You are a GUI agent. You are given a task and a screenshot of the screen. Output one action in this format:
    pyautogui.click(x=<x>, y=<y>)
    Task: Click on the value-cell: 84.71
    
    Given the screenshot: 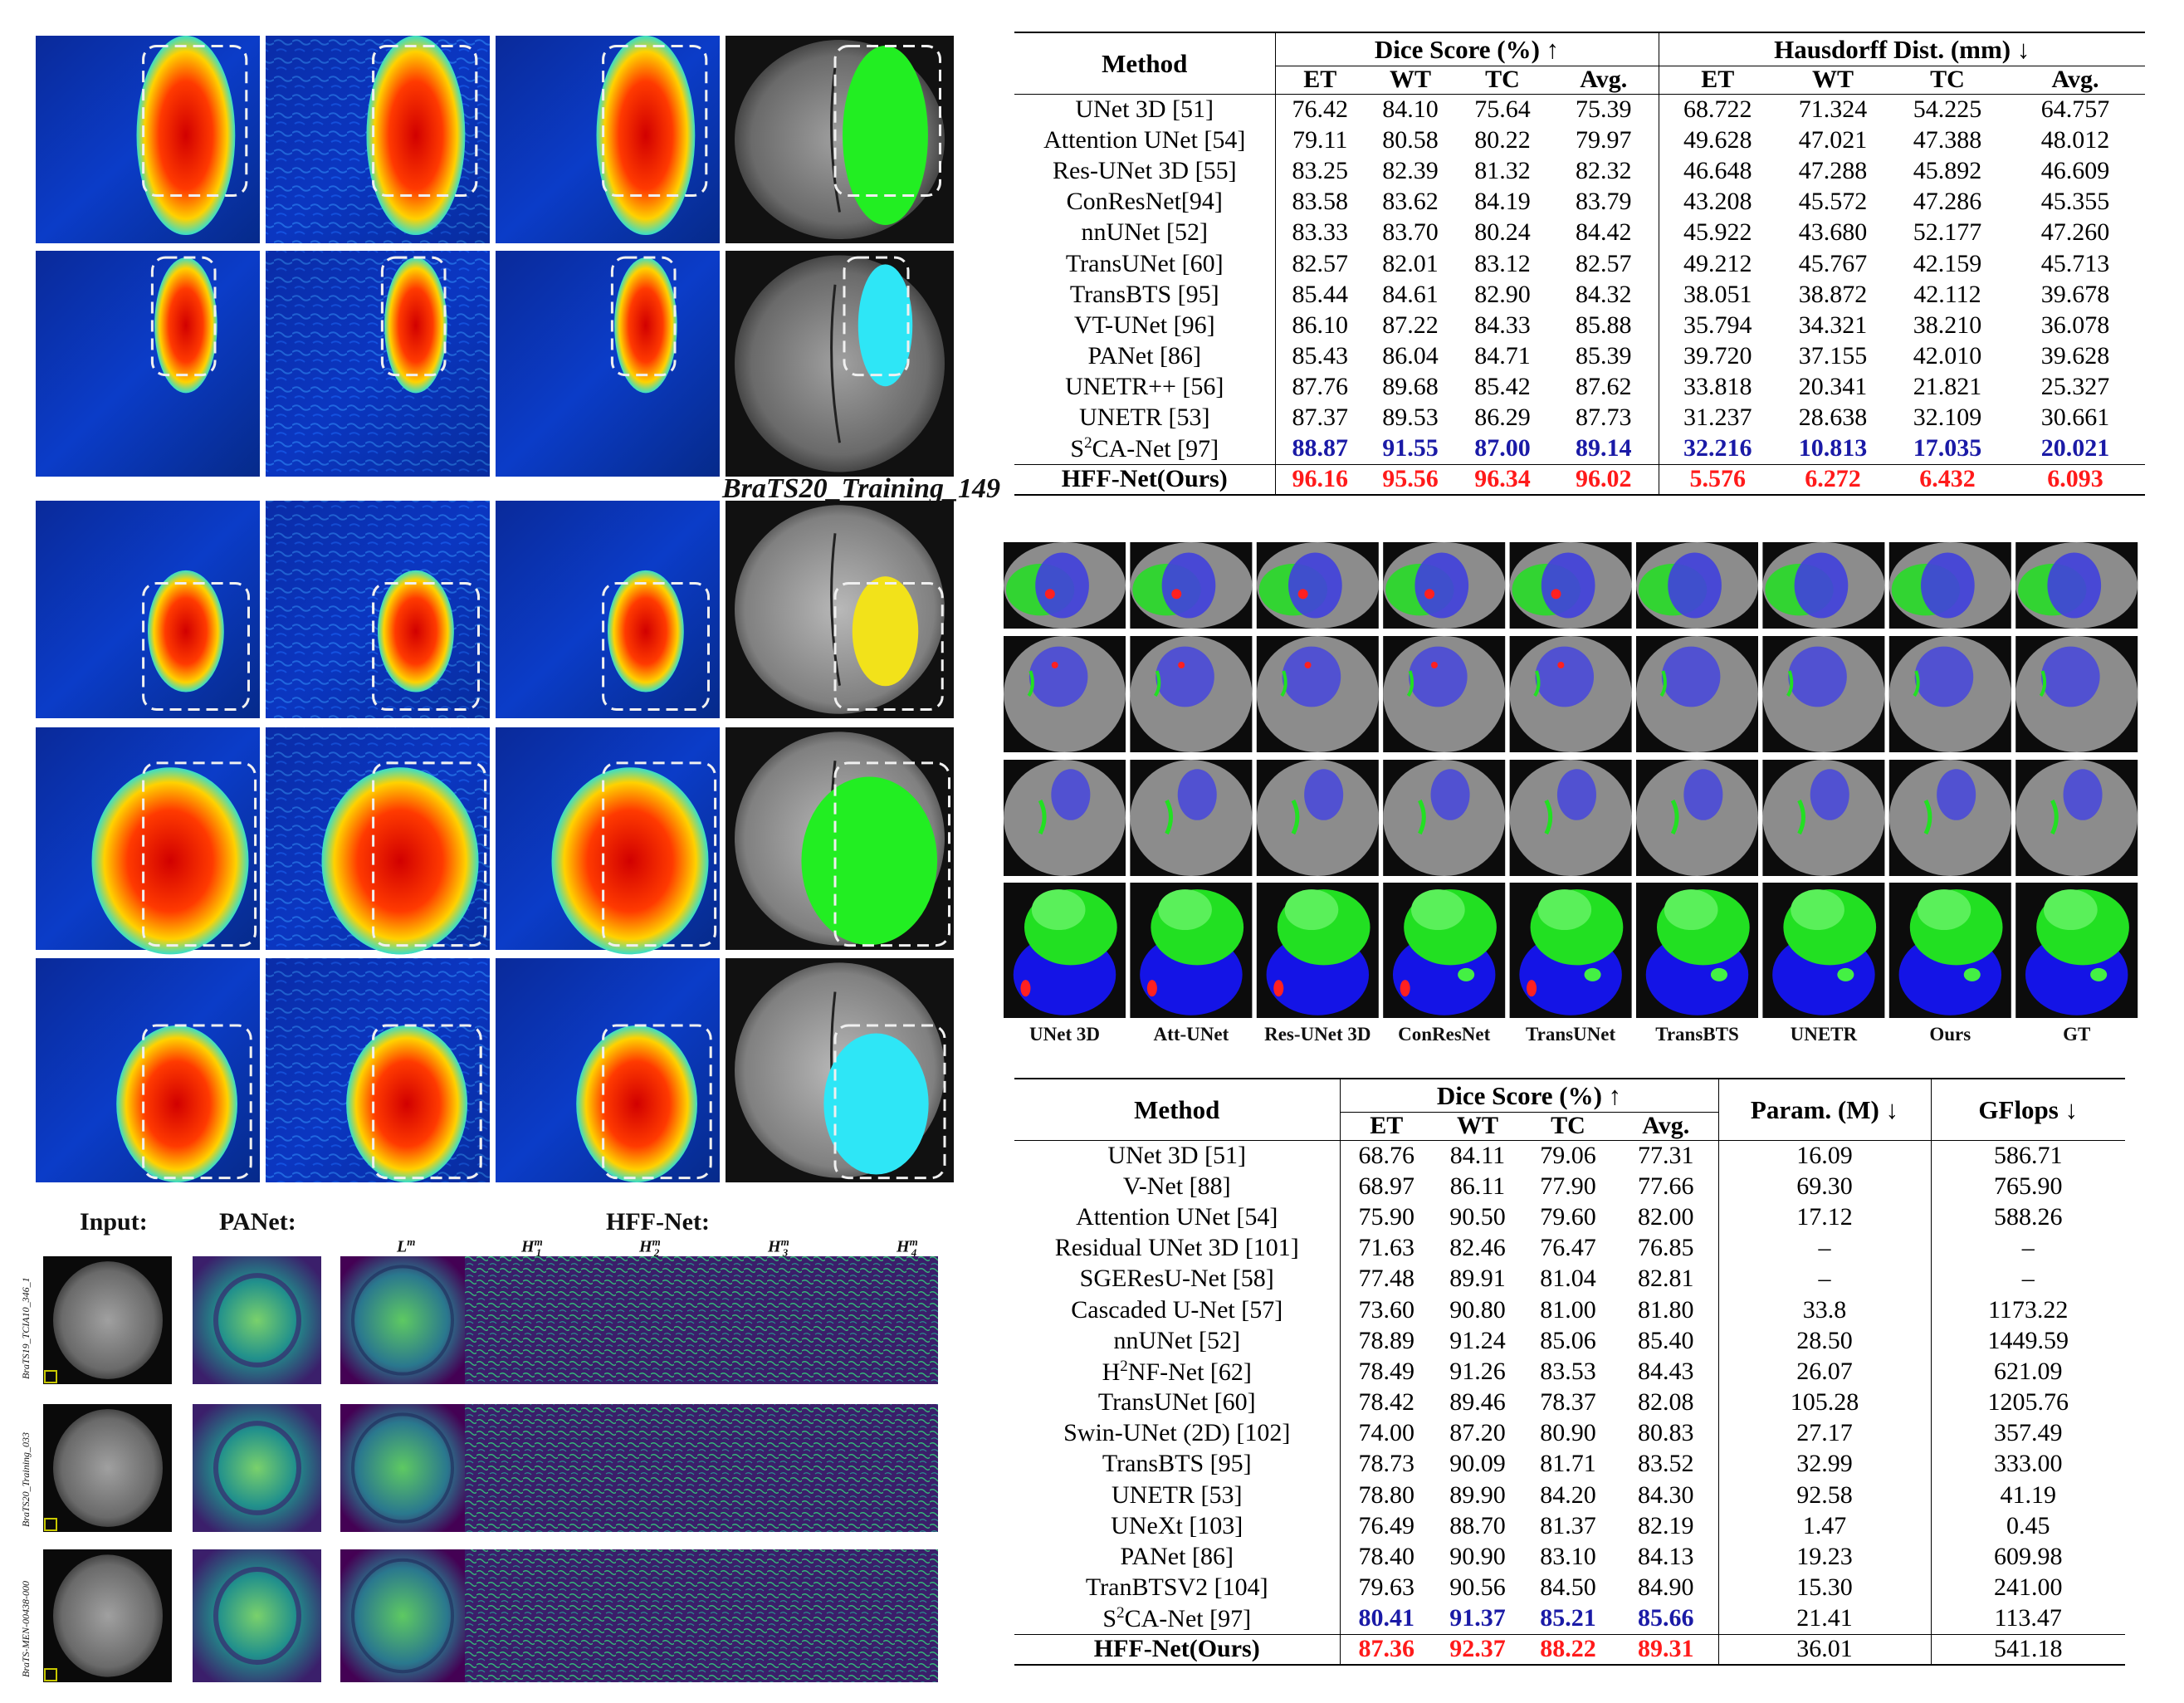 What is the action you would take?
    pyautogui.click(x=1502, y=356)
    